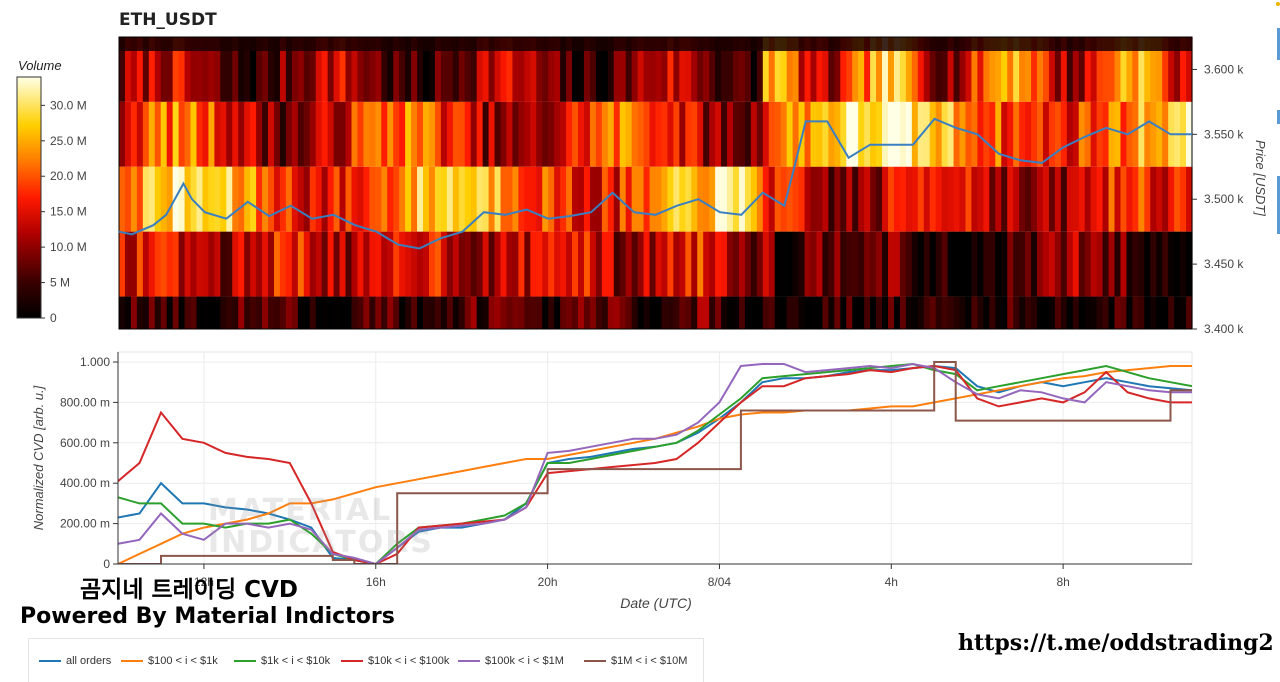 Image resolution: width=1280 pixels, height=682 pixels. Describe the element at coordinates (1116, 643) in the screenshot. I see `telegram-link: https://t.me/oddstrading2` at that location.